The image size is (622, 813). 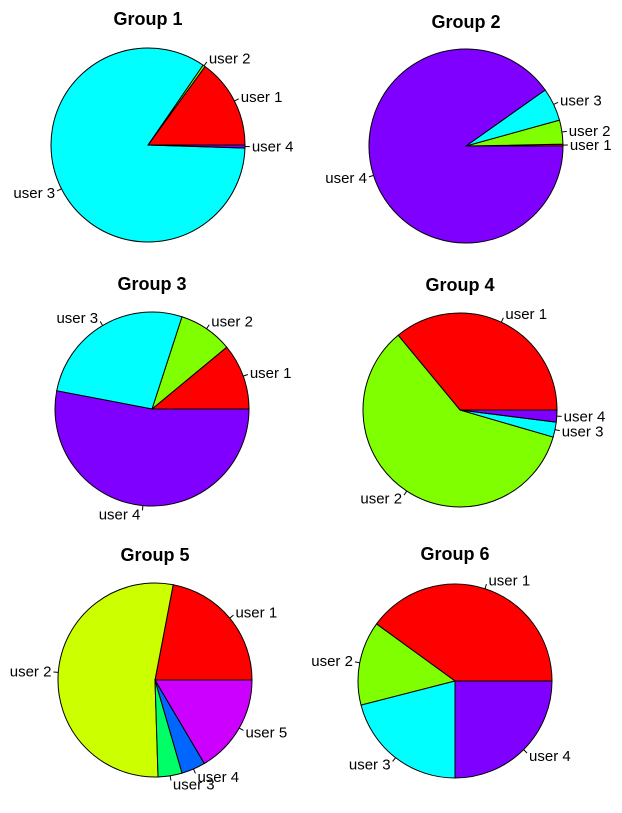 I want to click on pie-group-3: Group 3 user 1 user 2 user 3 user 4, so click(x=173, y=398).